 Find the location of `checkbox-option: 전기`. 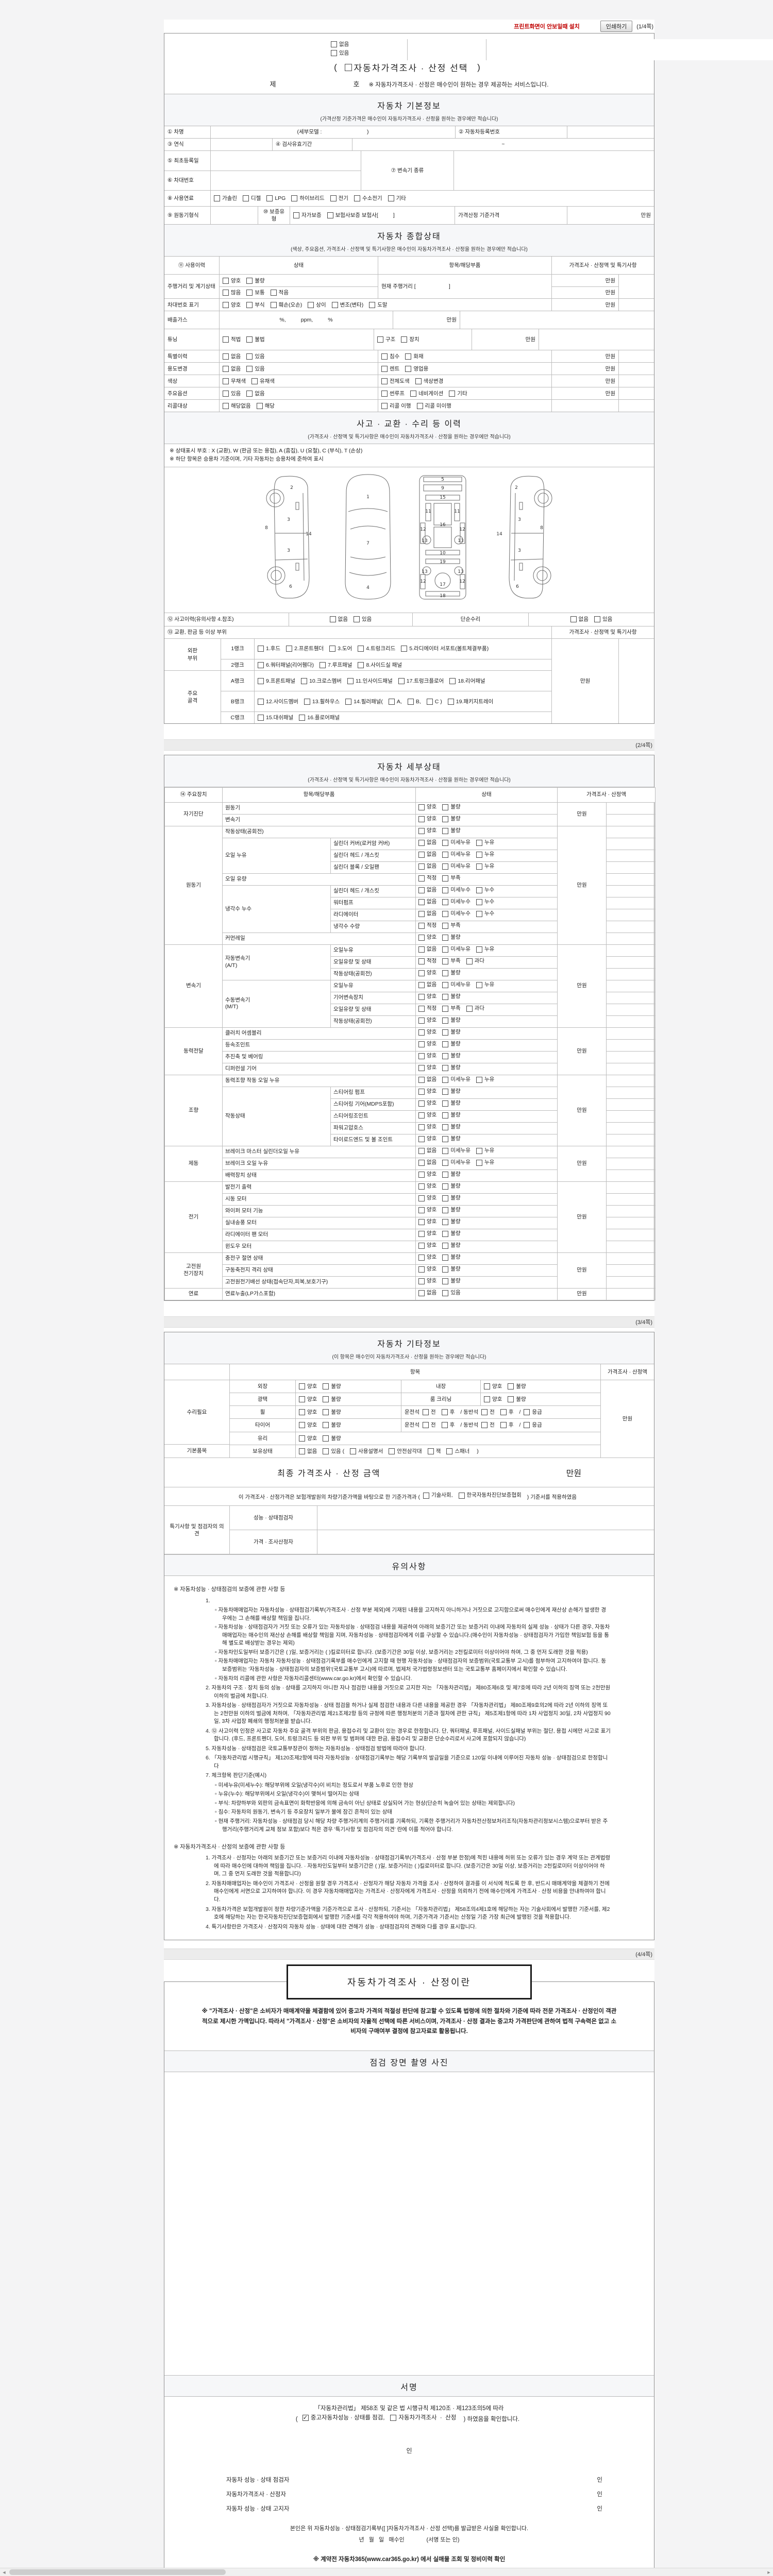

checkbox-option: 전기 is located at coordinates (339, 199).